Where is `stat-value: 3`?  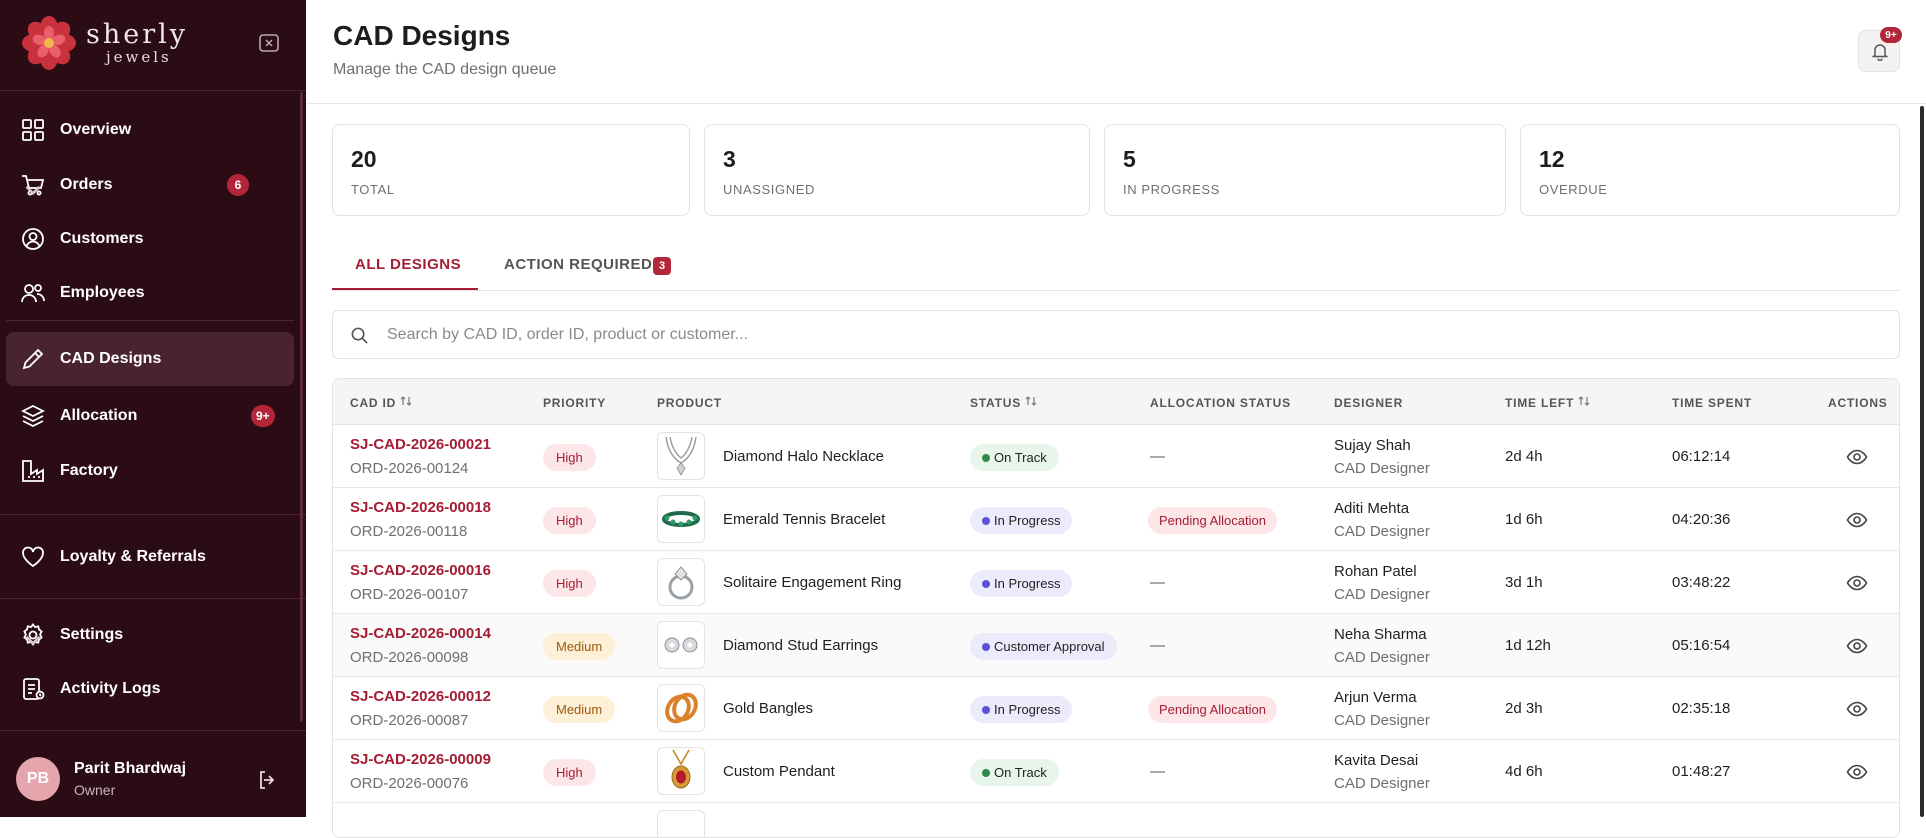 stat-value: 3 is located at coordinates (729, 159).